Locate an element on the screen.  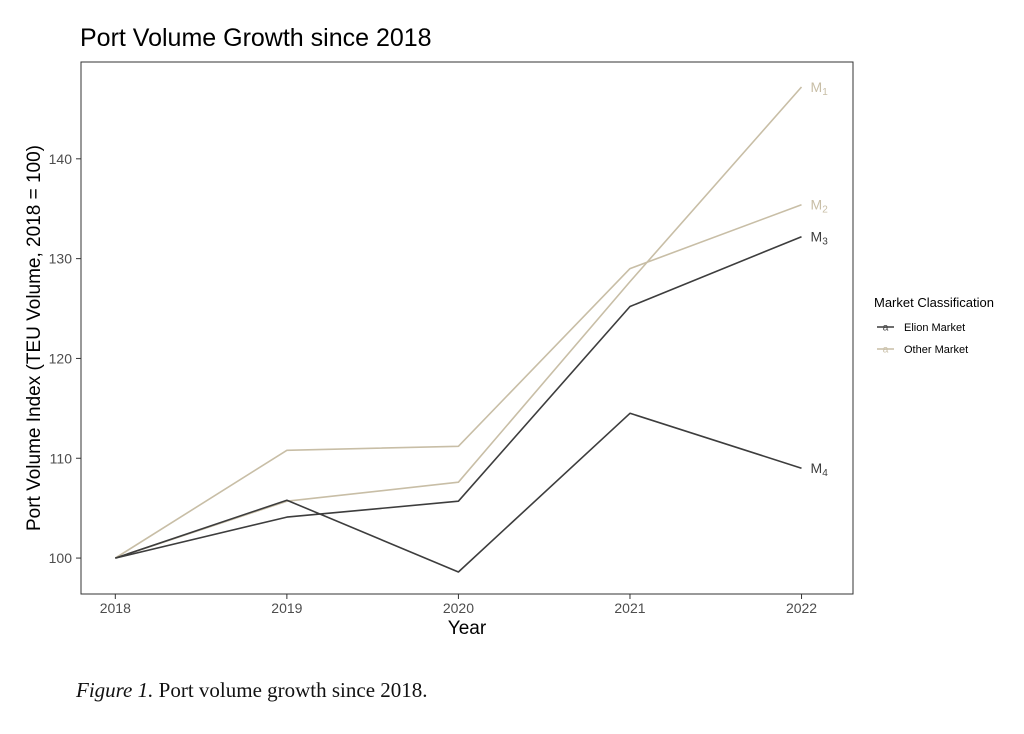
series-end-label-subscript: 4 is located at coordinates (825, 473).